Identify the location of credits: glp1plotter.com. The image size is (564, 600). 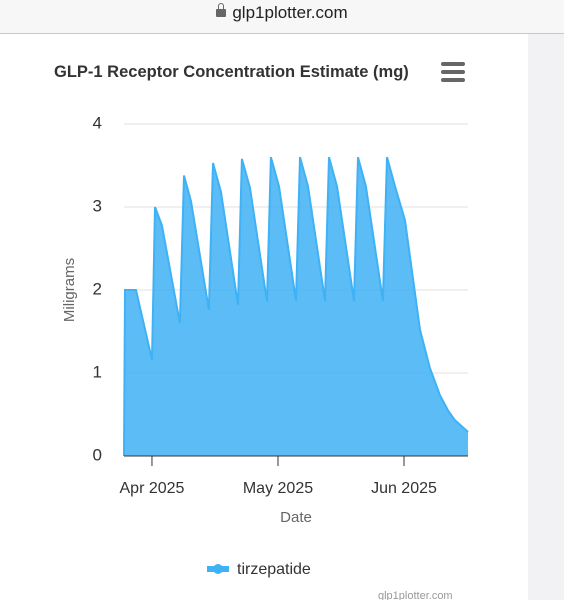
(415, 595).